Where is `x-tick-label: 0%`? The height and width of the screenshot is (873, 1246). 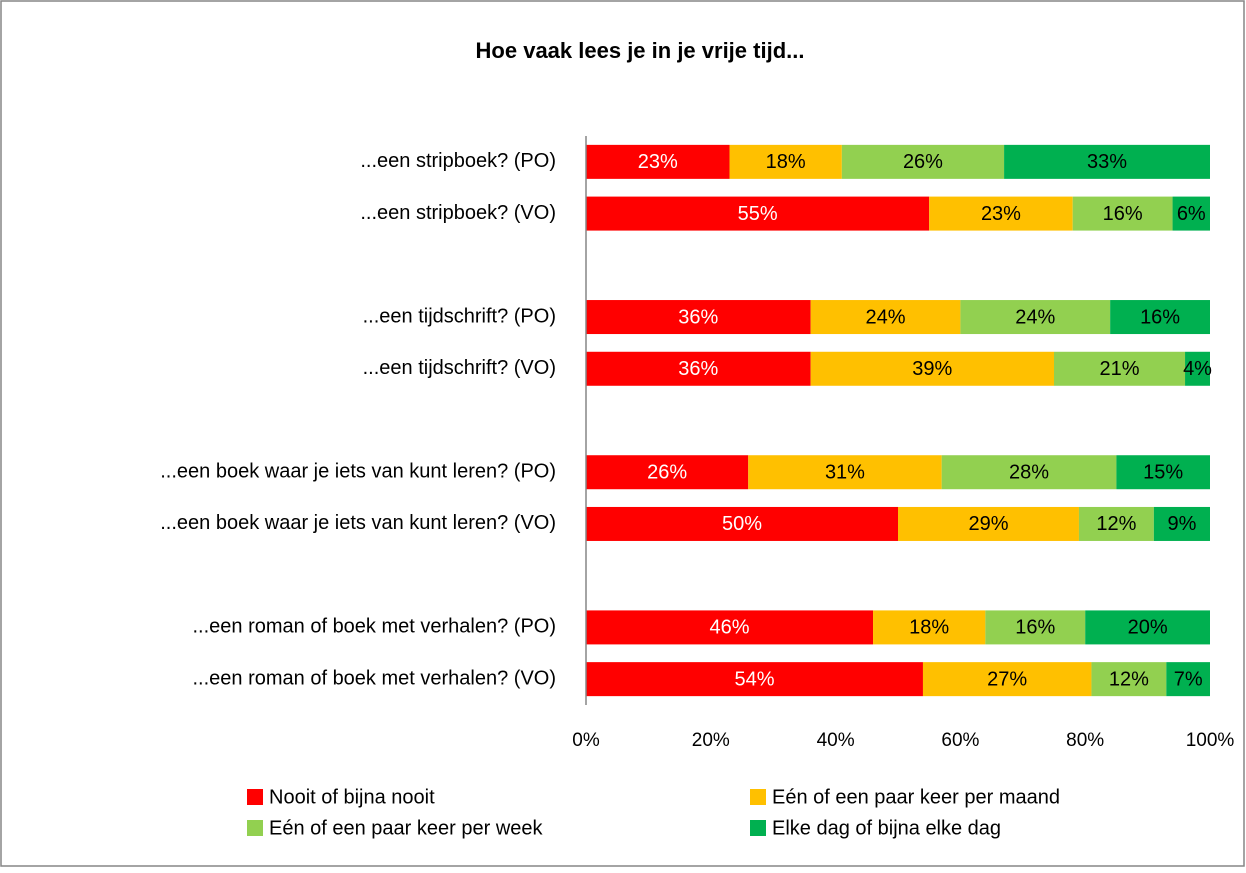
x-tick-label: 0% is located at coordinates (586, 740).